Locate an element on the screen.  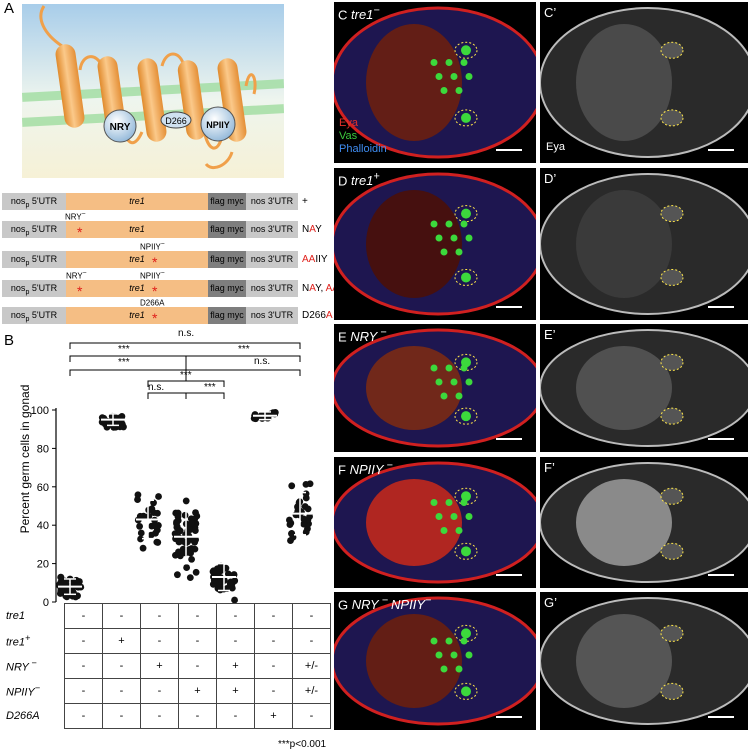
panel-title-c: C tre1− is located at coordinates (359, 13).